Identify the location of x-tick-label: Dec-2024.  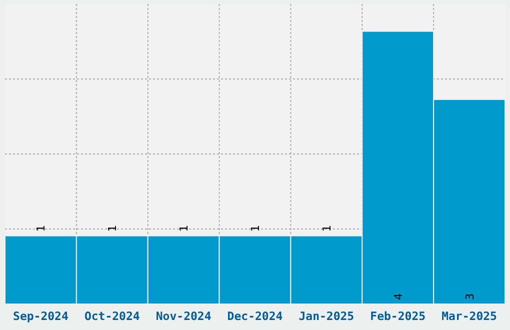
(255, 316).